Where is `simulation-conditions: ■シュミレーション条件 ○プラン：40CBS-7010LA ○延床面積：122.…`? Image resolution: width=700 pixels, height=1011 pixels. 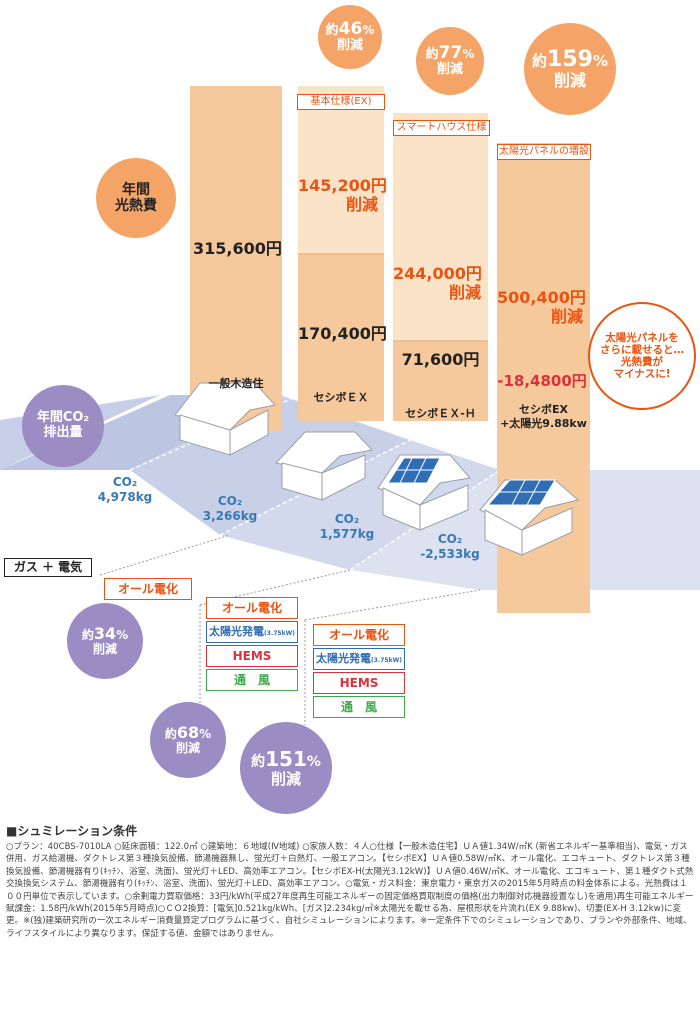 simulation-conditions: ■シュミレーション条件 ○プラン：40CBS-7010LA ○延床面積：122.… is located at coordinates (350, 881).